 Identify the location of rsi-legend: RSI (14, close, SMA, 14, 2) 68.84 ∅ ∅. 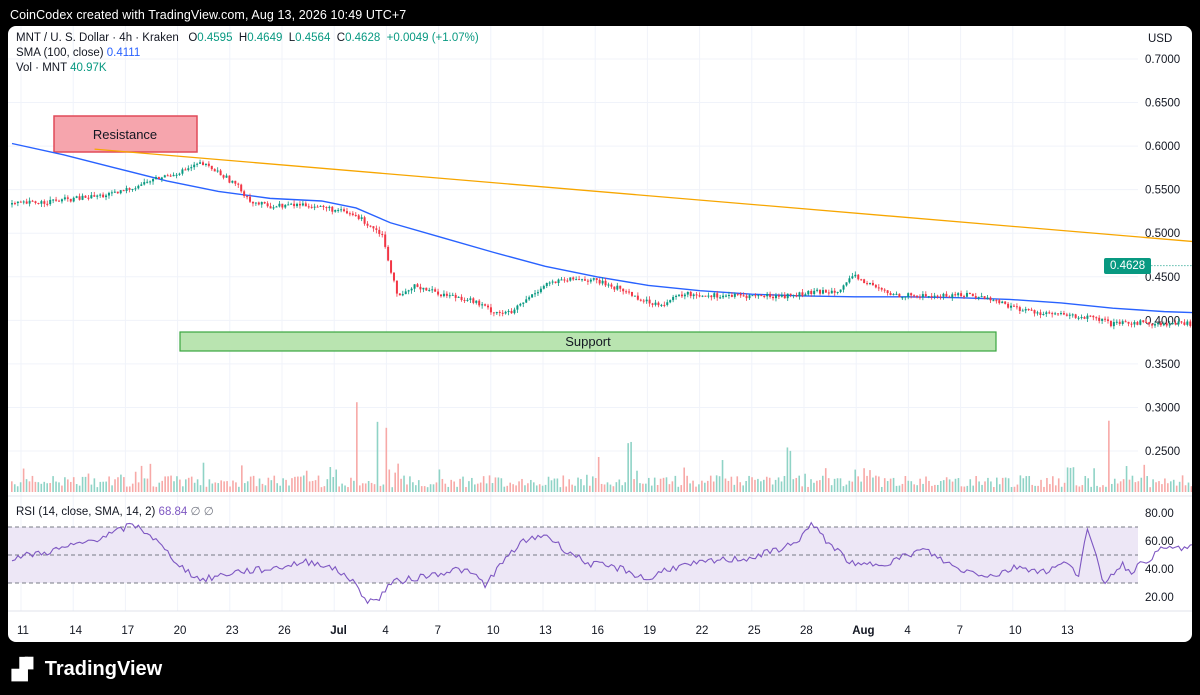
(115, 511).